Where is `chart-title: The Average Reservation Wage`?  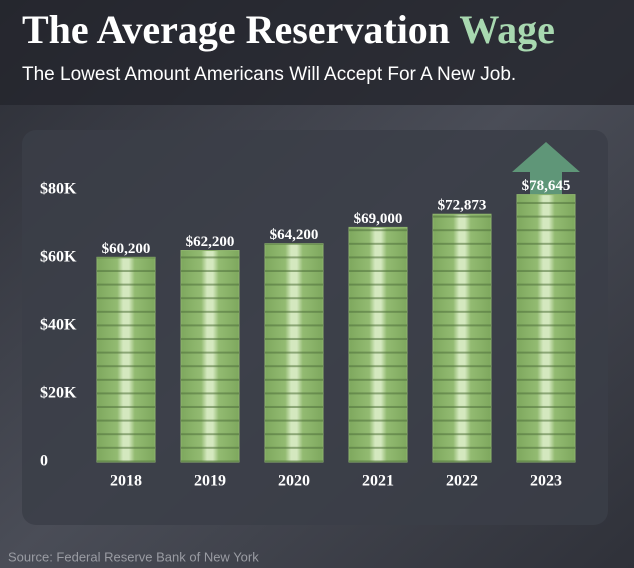 chart-title: The Average Reservation Wage is located at coordinates (288, 29).